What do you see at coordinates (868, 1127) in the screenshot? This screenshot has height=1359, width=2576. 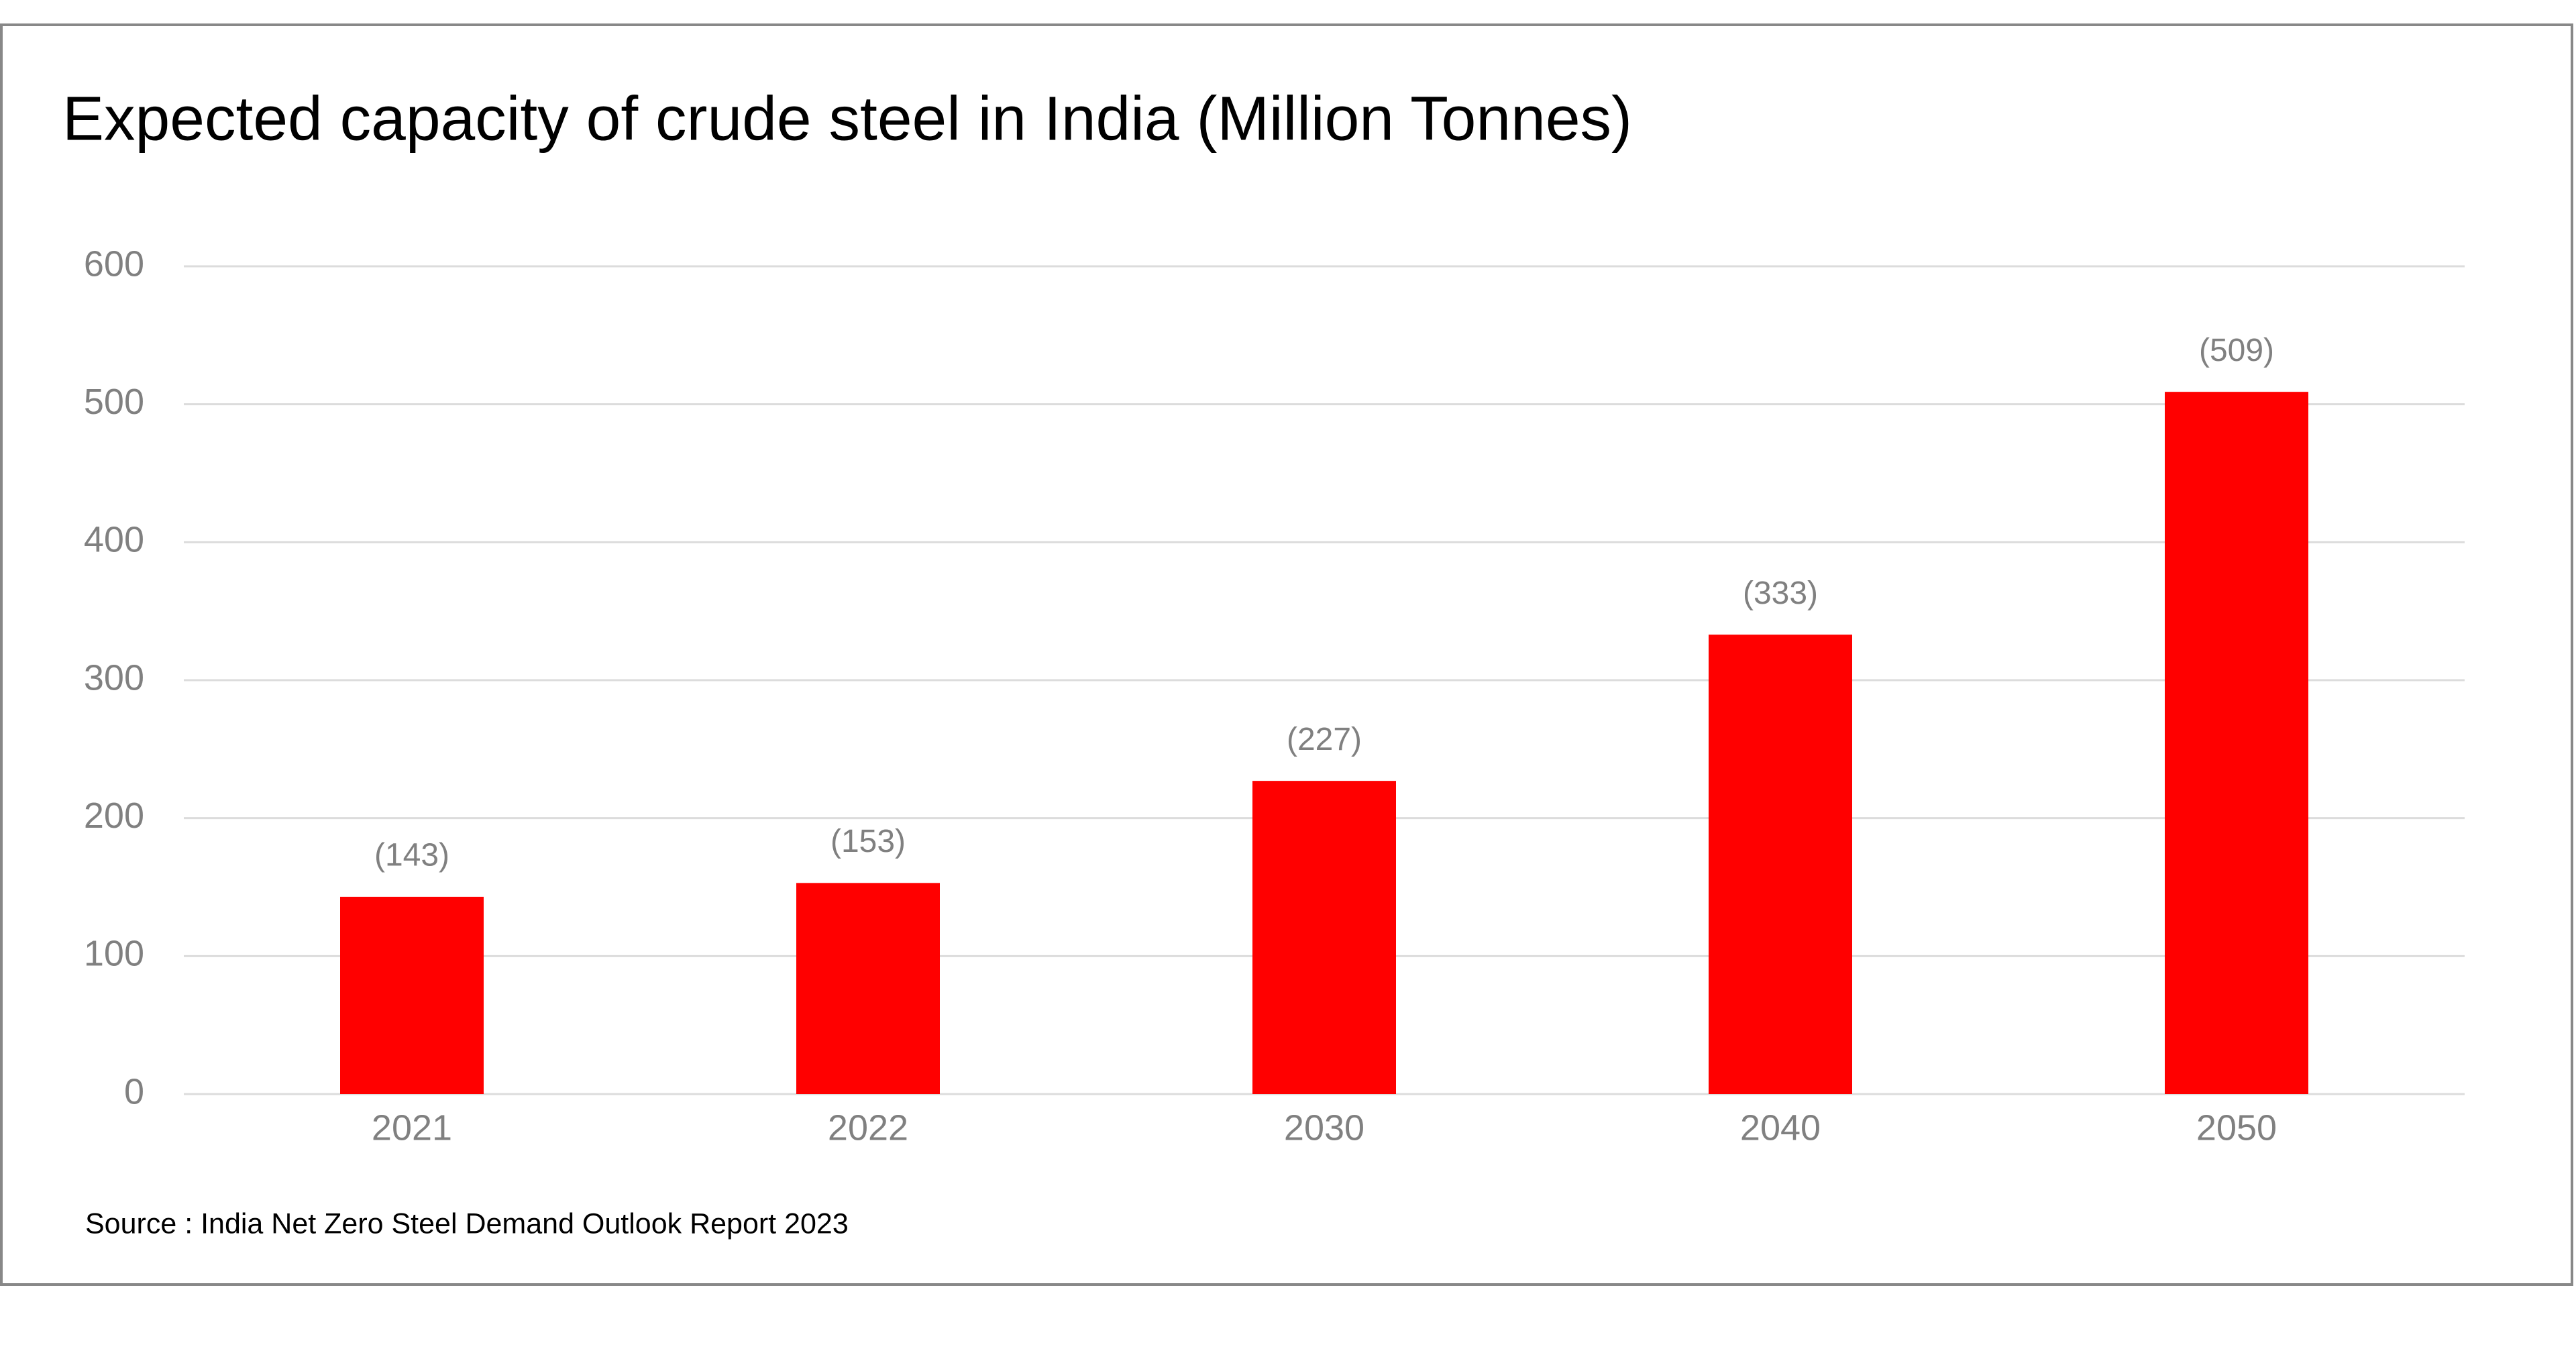 I see `x-tick-label: 2022` at bounding box center [868, 1127].